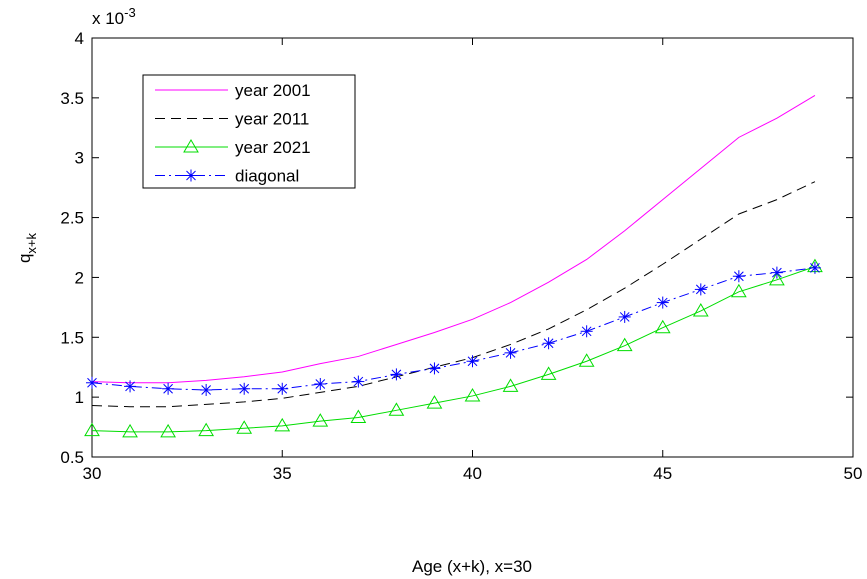  What do you see at coordinates (662, 473) in the screenshot?
I see `x-tick-label: 45` at bounding box center [662, 473].